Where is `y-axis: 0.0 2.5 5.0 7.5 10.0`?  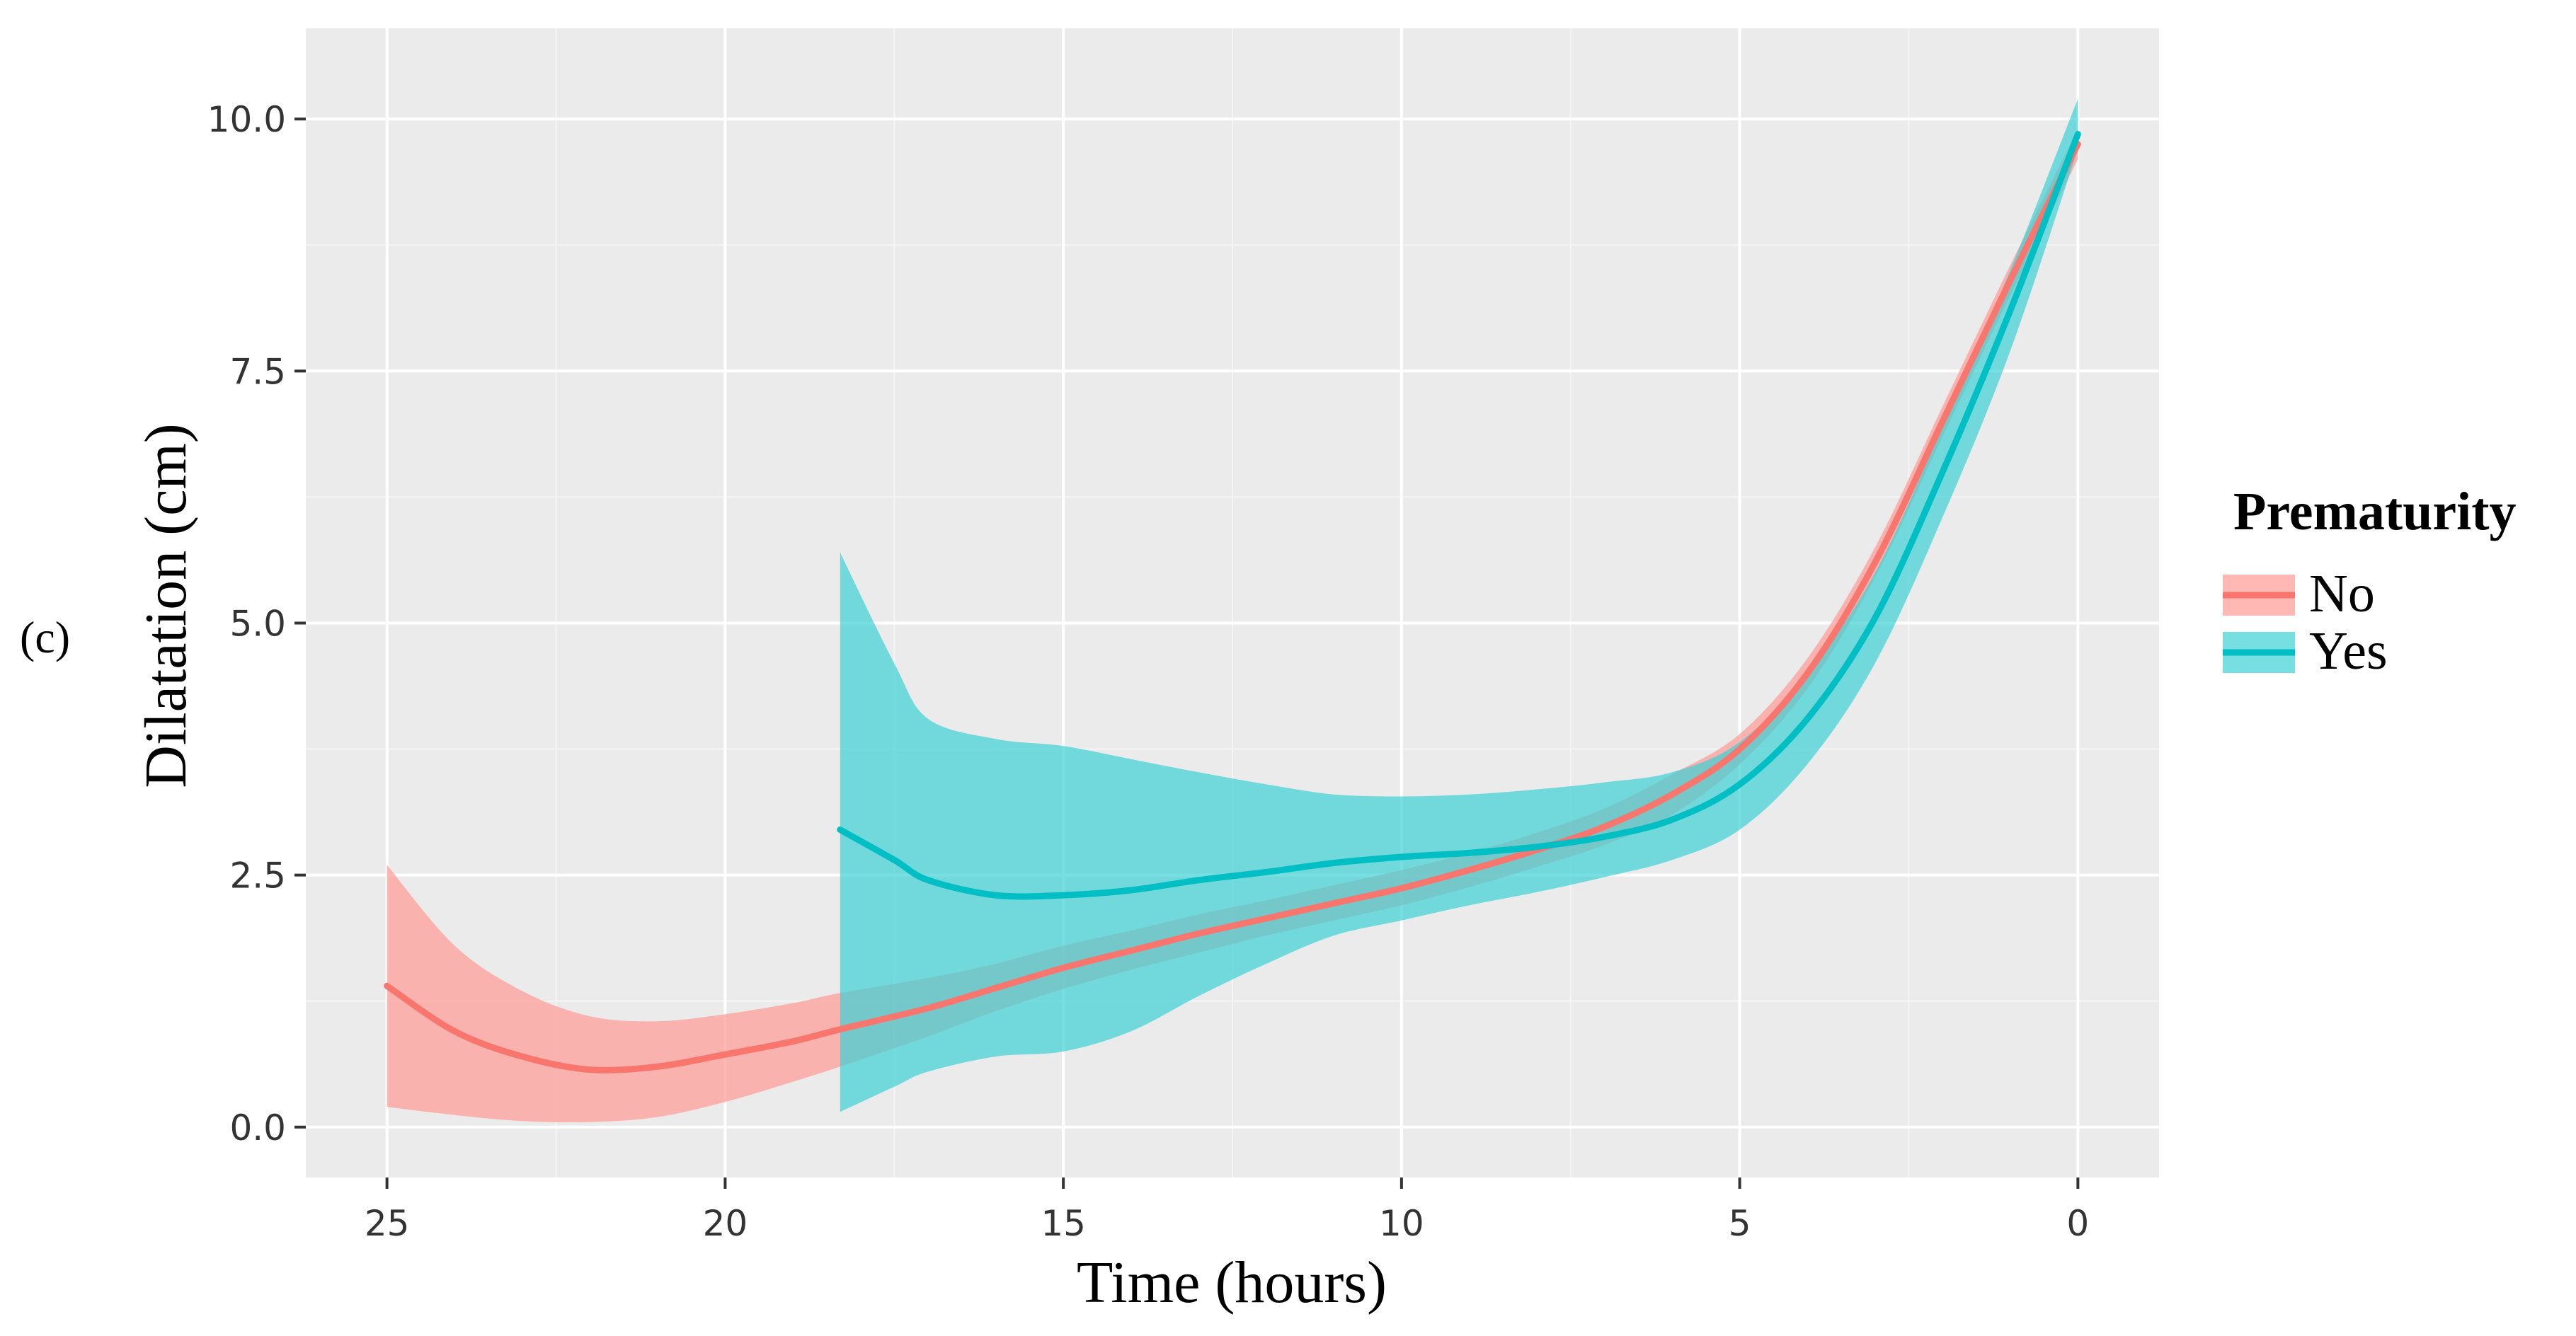 y-axis: 0.0 2.5 5.0 7.5 10.0 is located at coordinates (256, 623).